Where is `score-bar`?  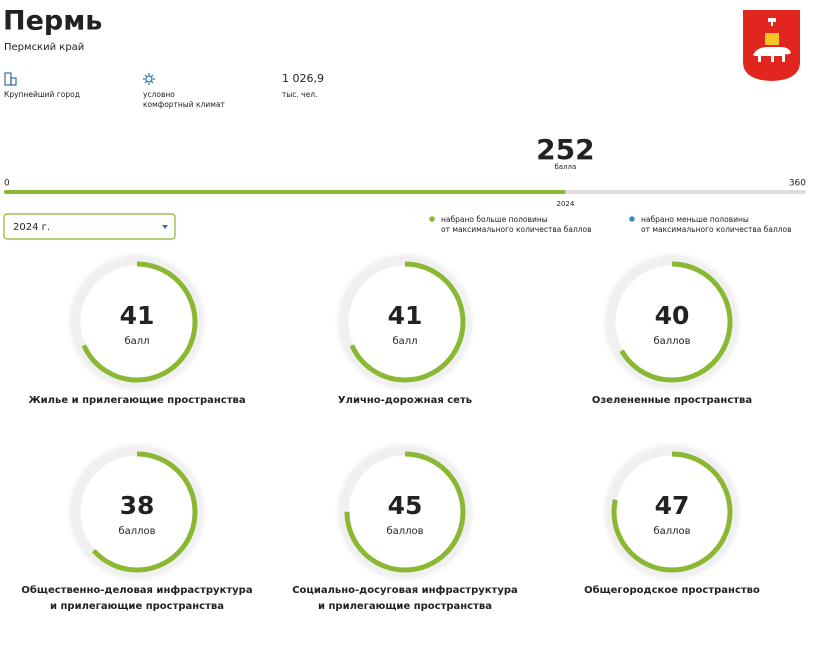
score-bar is located at coordinates (285, 192).